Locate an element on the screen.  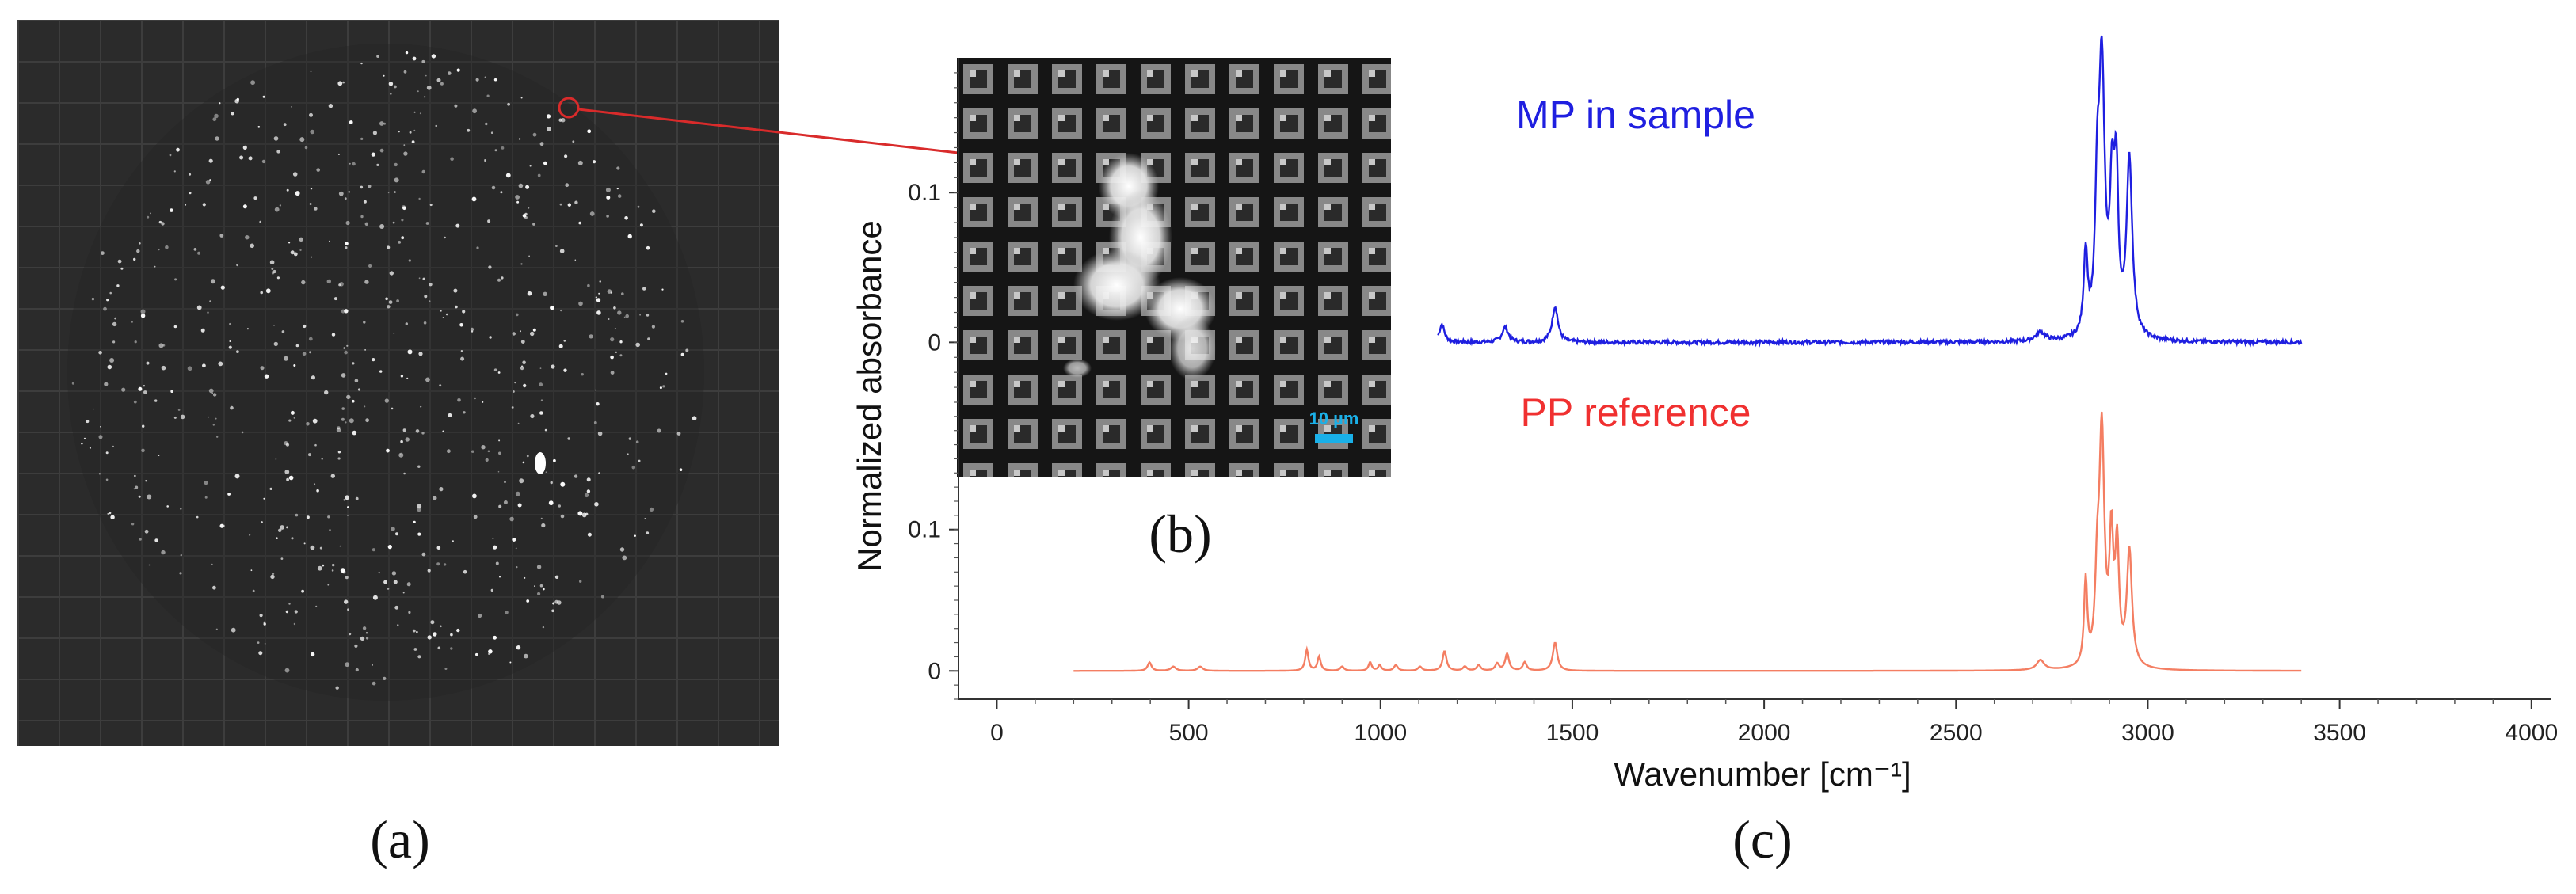
panel-label-b: (b) is located at coordinates (1180, 534).